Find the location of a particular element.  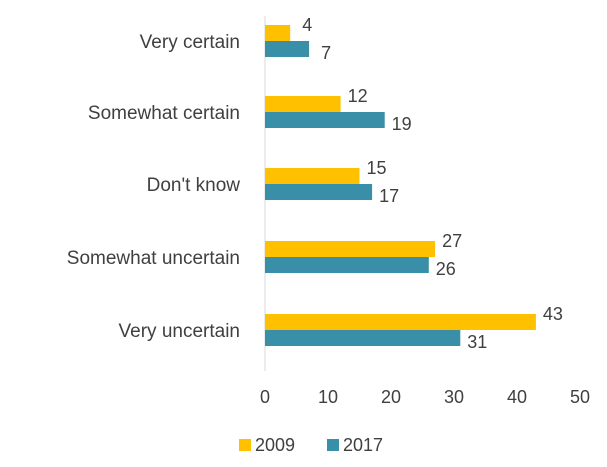

legend-label: 2017 is located at coordinates (363, 445).